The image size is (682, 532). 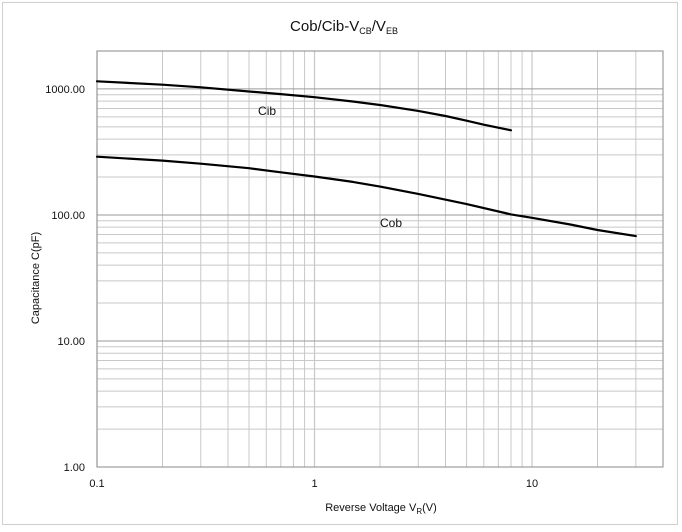 What do you see at coordinates (330, 167) in the screenshot?
I see `annotations: Cib Cob` at bounding box center [330, 167].